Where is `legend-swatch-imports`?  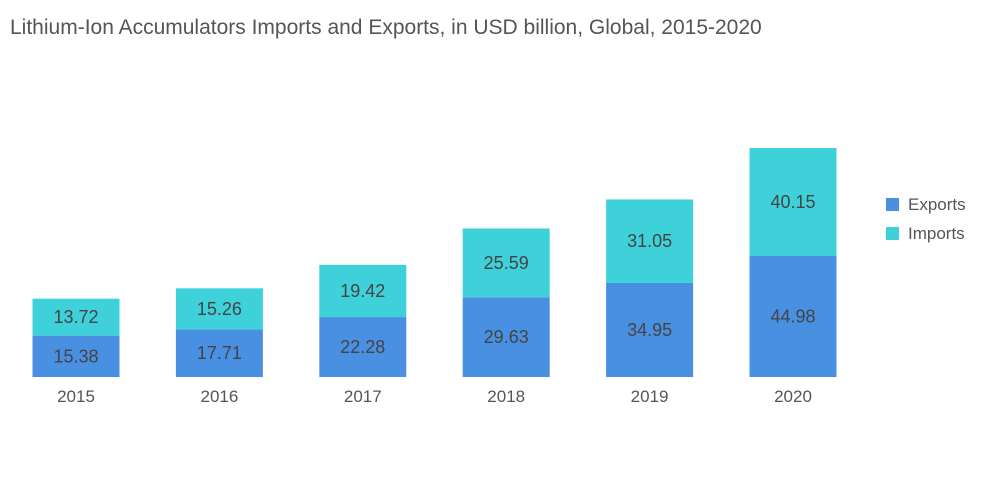
legend-swatch-imports is located at coordinates (892, 233).